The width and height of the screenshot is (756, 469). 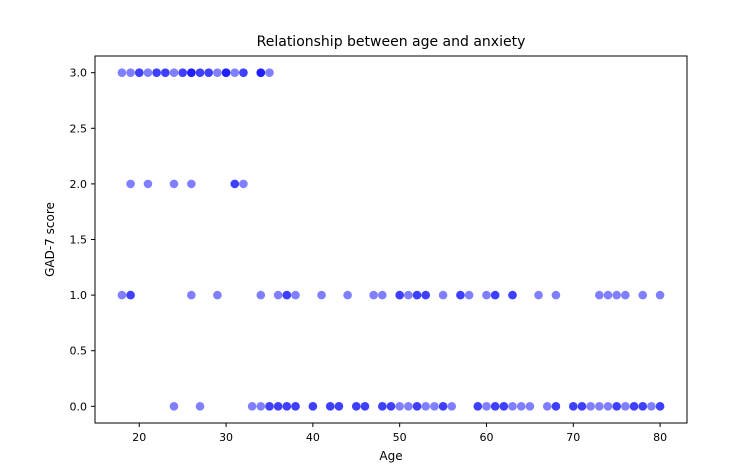 I want to click on y-tick-label: 3.0, so click(x=79, y=73).